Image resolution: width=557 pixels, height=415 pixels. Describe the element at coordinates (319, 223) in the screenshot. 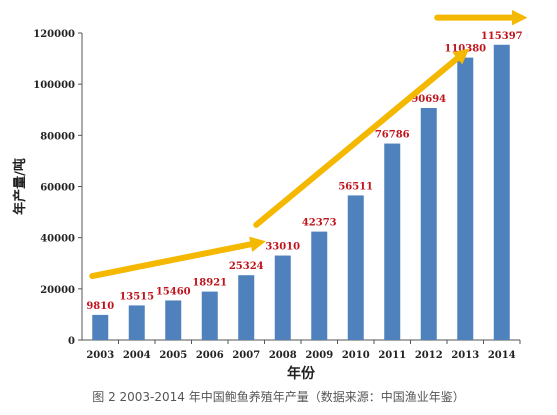

I see `data-label: 42373` at that location.